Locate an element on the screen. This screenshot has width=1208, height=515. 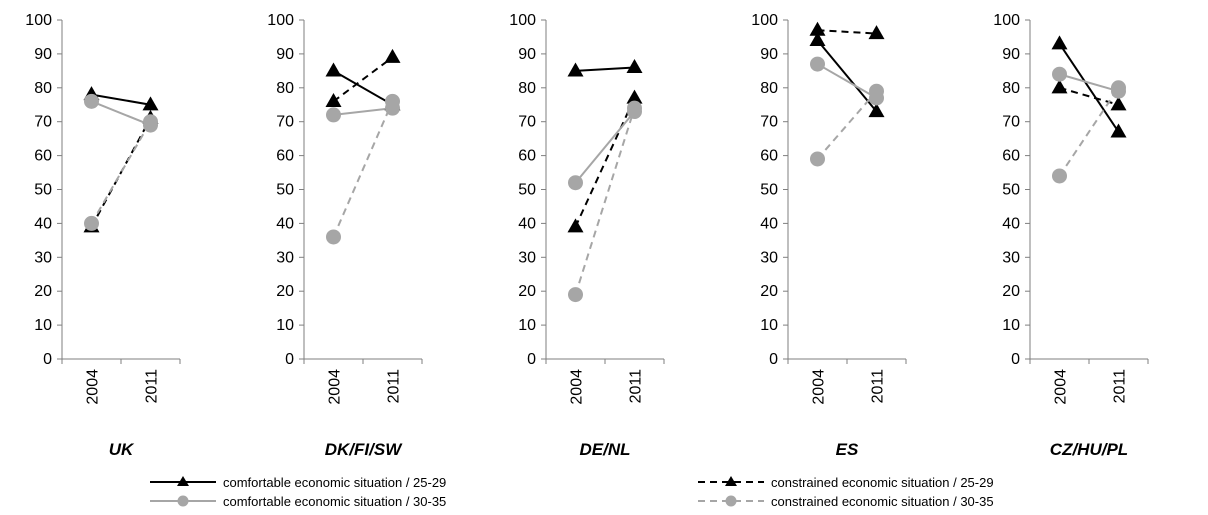
legend-label: constrained economic situation / 30-35 is located at coordinates (882, 501).